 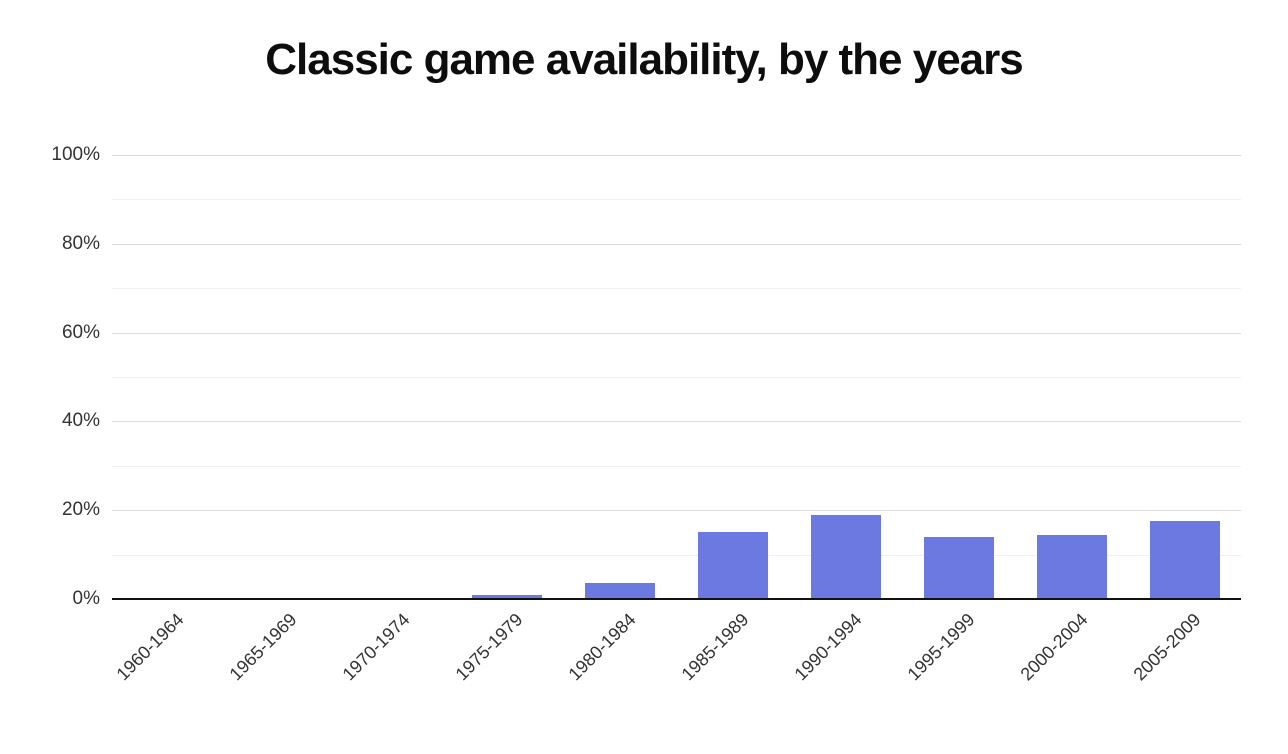 I want to click on x-tick-label: 1975-1979, so click(x=489, y=647).